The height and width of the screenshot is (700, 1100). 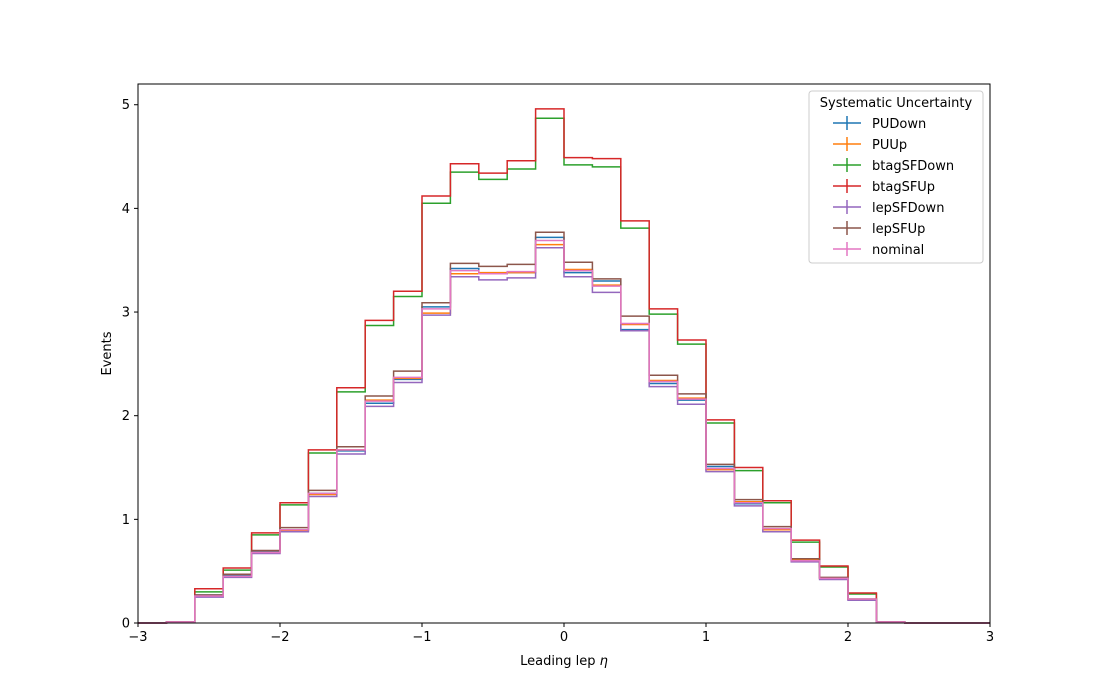 What do you see at coordinates (706, 637) in the screenshot?
I see `x-tick-label: 1` at bounding box center [706, 637].